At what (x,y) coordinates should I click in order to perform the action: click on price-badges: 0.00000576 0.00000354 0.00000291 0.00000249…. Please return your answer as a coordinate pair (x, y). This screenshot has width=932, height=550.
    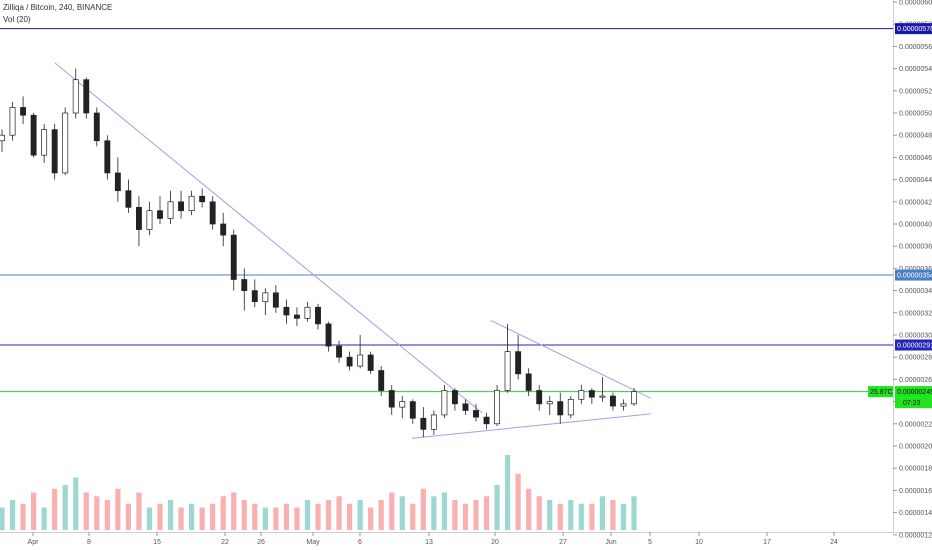
    Looking at the image, I should click on (900, 216).